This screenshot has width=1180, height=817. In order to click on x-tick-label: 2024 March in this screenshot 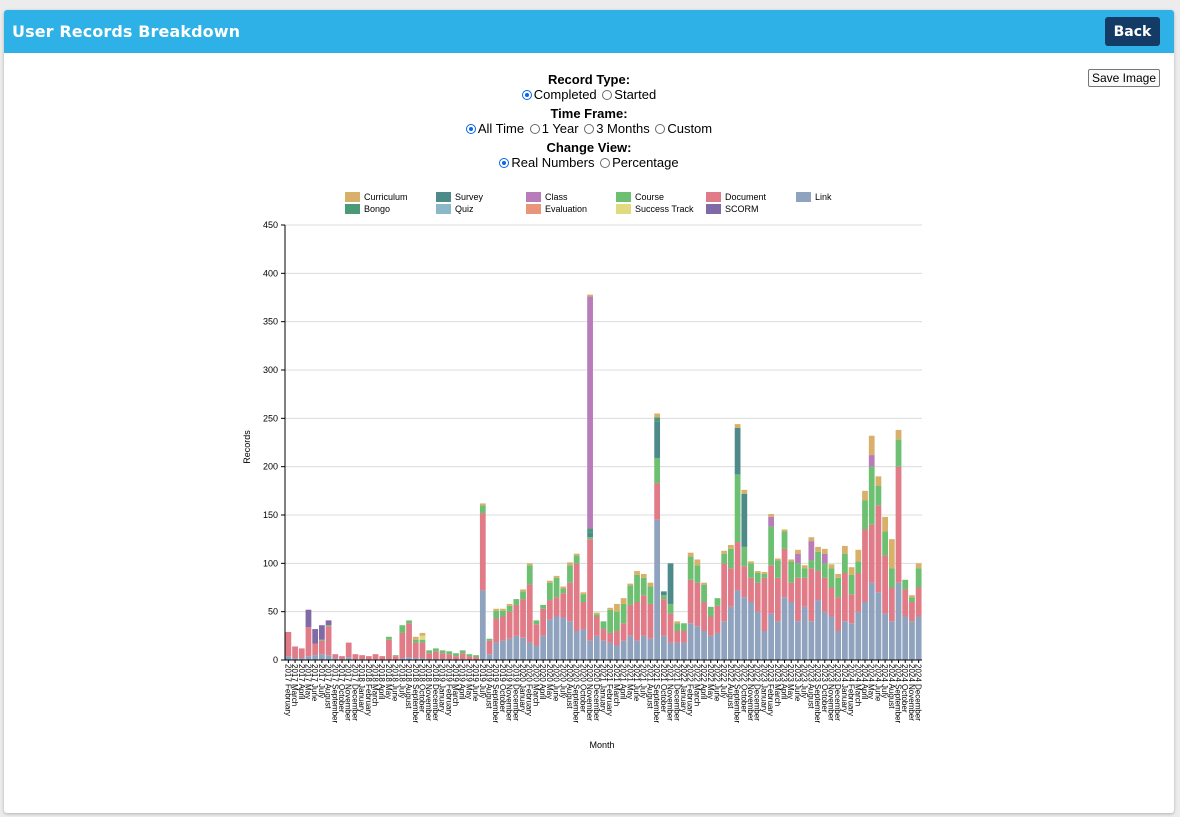, I will do `click(857, 685)`.